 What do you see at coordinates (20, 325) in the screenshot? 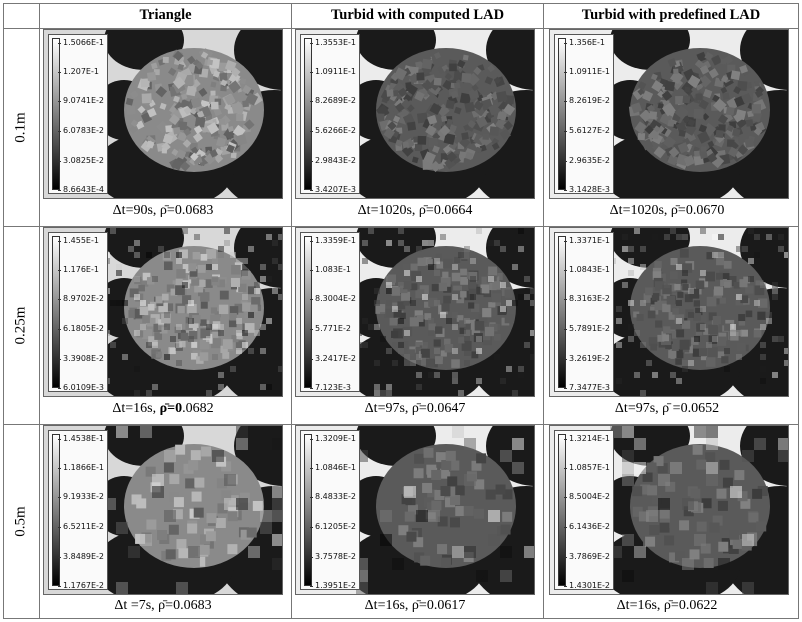
I see `row-label-0.25m: 0.25m` at bounding box center [20, 325].